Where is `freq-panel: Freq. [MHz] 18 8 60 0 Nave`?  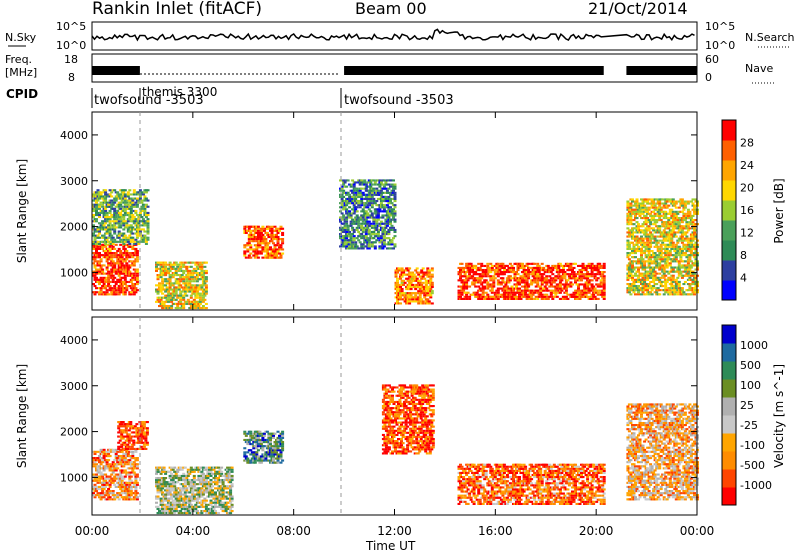 freq-panel: Freq. [MHz] 18 8 60 0 Nave is located at coordinates (390, 68).